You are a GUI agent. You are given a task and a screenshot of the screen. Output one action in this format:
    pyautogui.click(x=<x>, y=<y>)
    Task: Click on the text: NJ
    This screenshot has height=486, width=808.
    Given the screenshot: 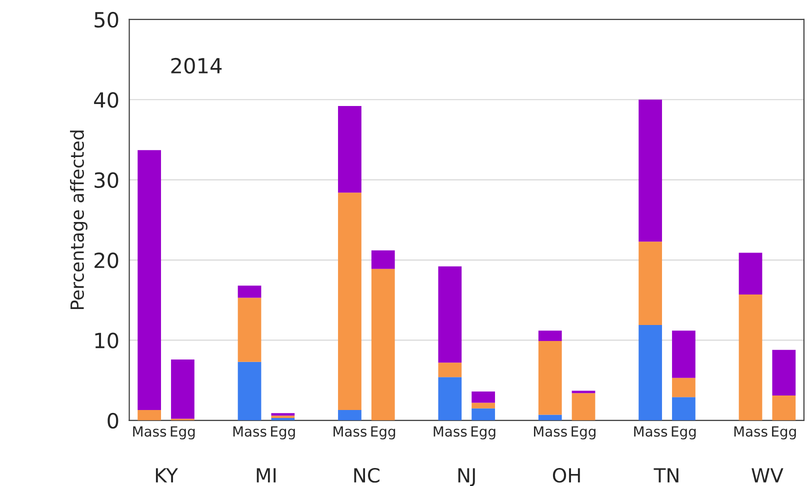 What is the action you would take?
    pyautogui.click(x=466, y=477)
    